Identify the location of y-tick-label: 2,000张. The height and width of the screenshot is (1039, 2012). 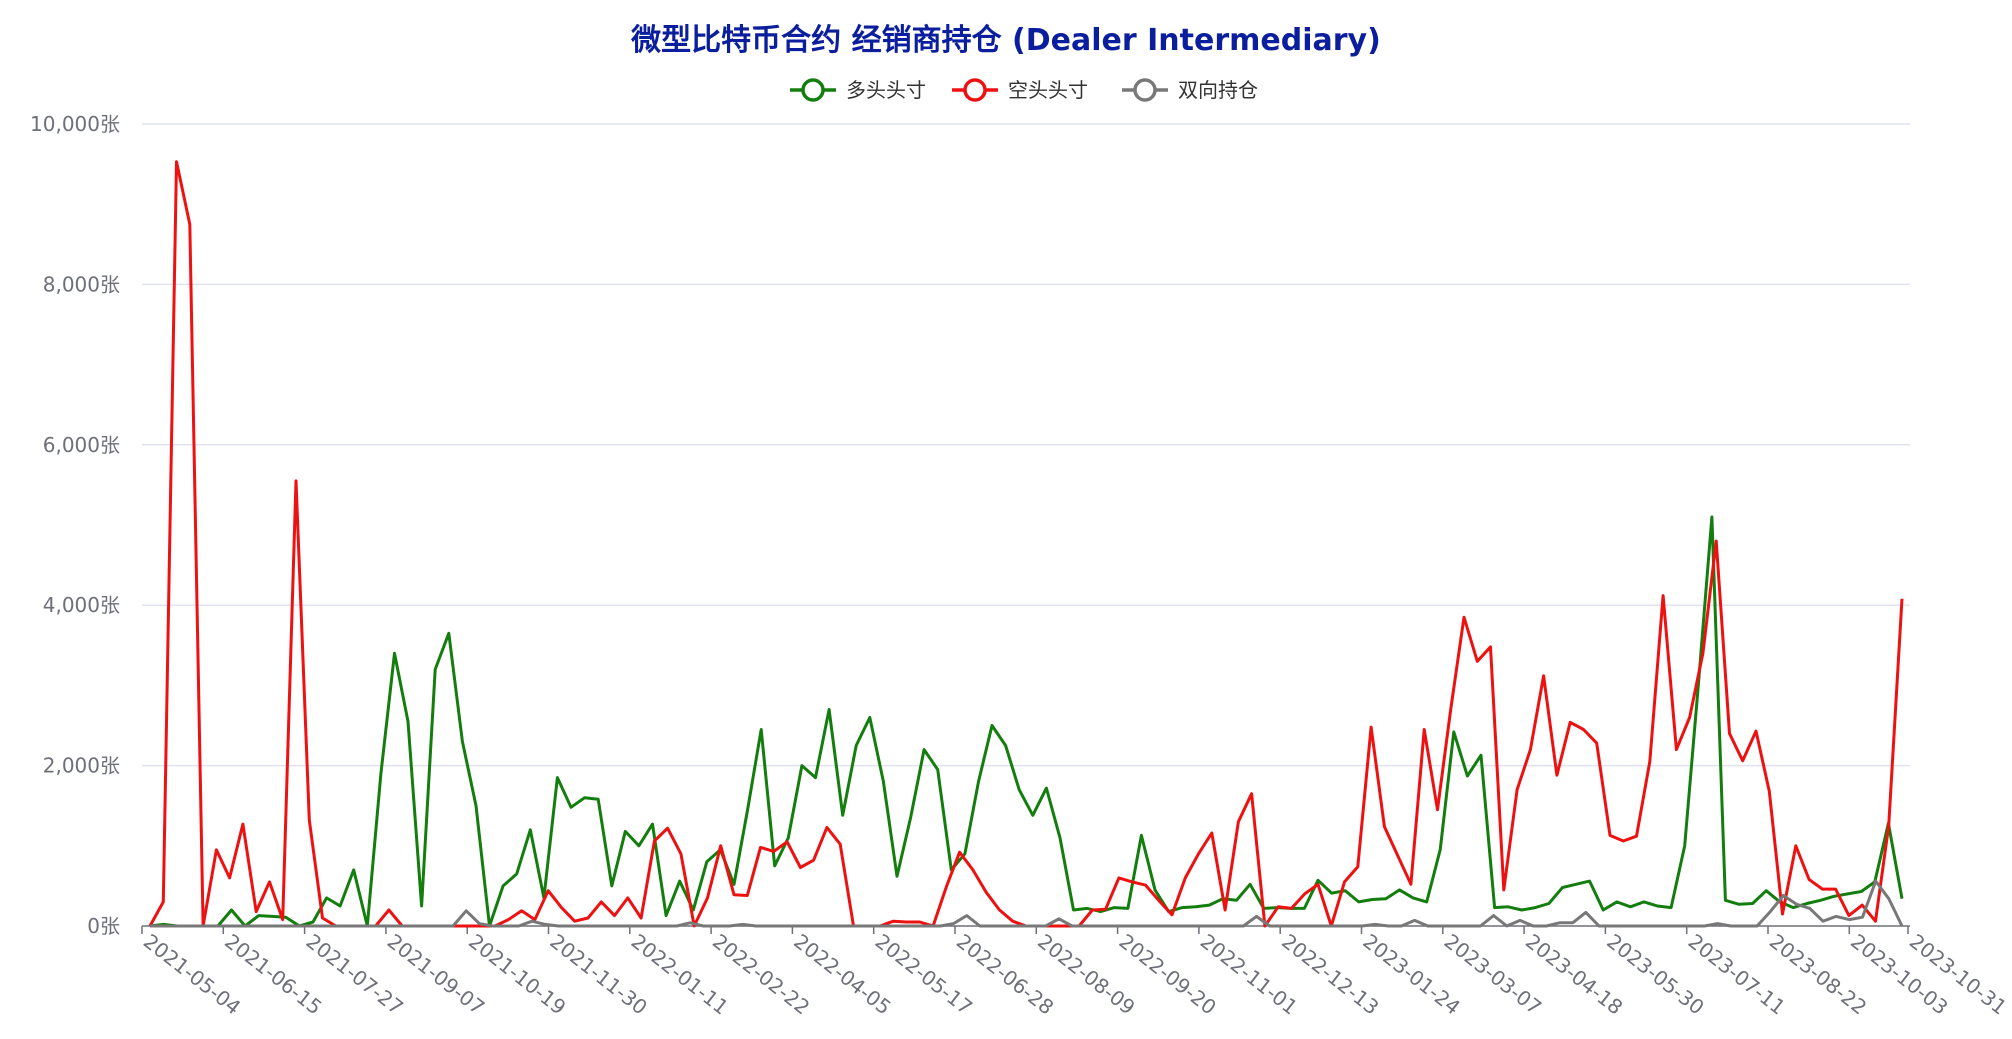
(81, 766).